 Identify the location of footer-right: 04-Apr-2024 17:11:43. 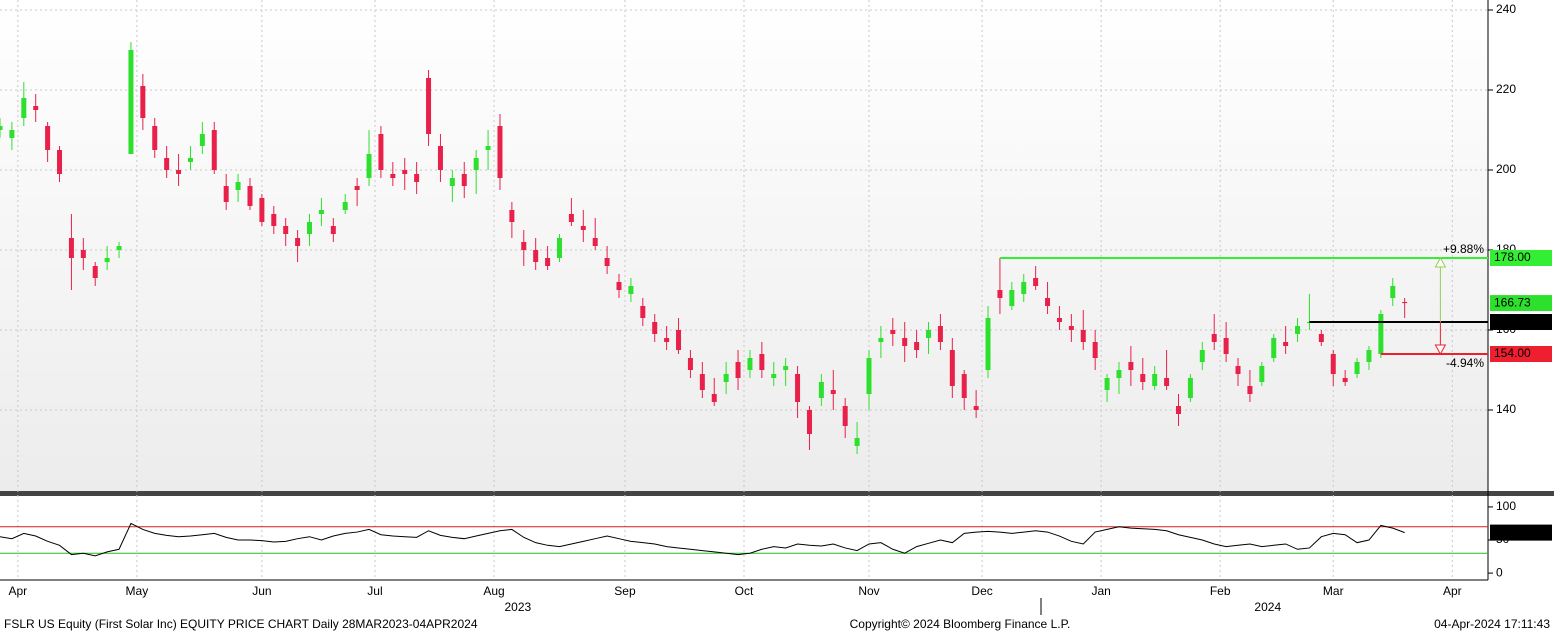
(1492, 624).